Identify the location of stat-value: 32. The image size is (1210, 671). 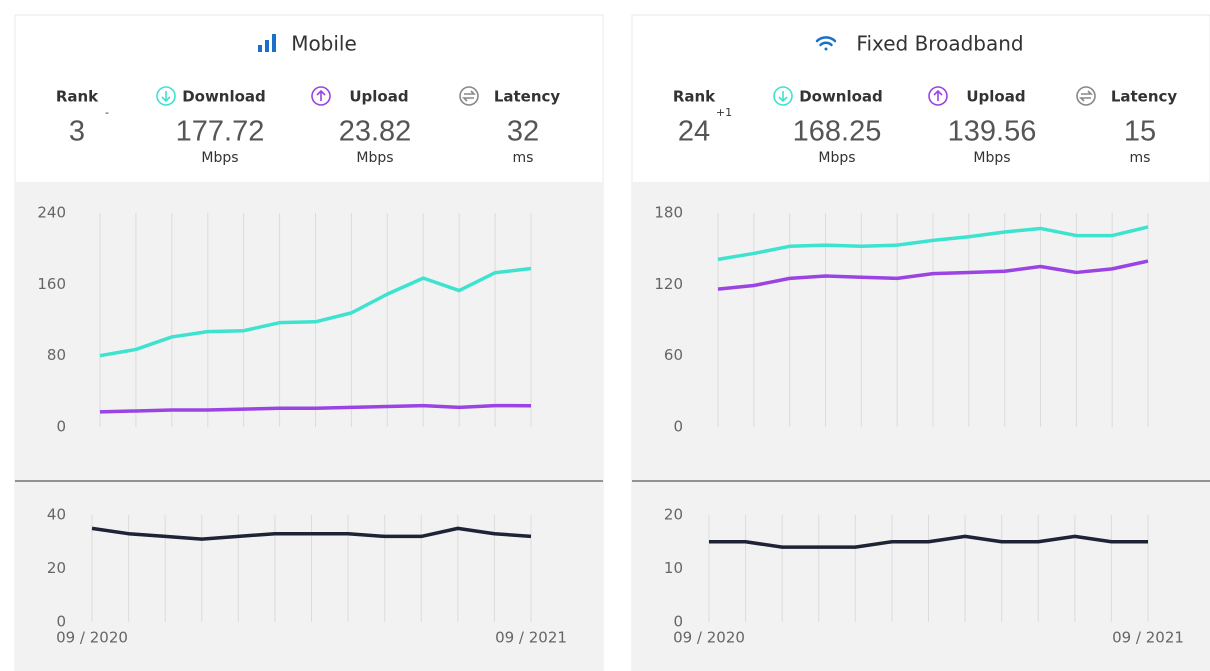
(523, 132).